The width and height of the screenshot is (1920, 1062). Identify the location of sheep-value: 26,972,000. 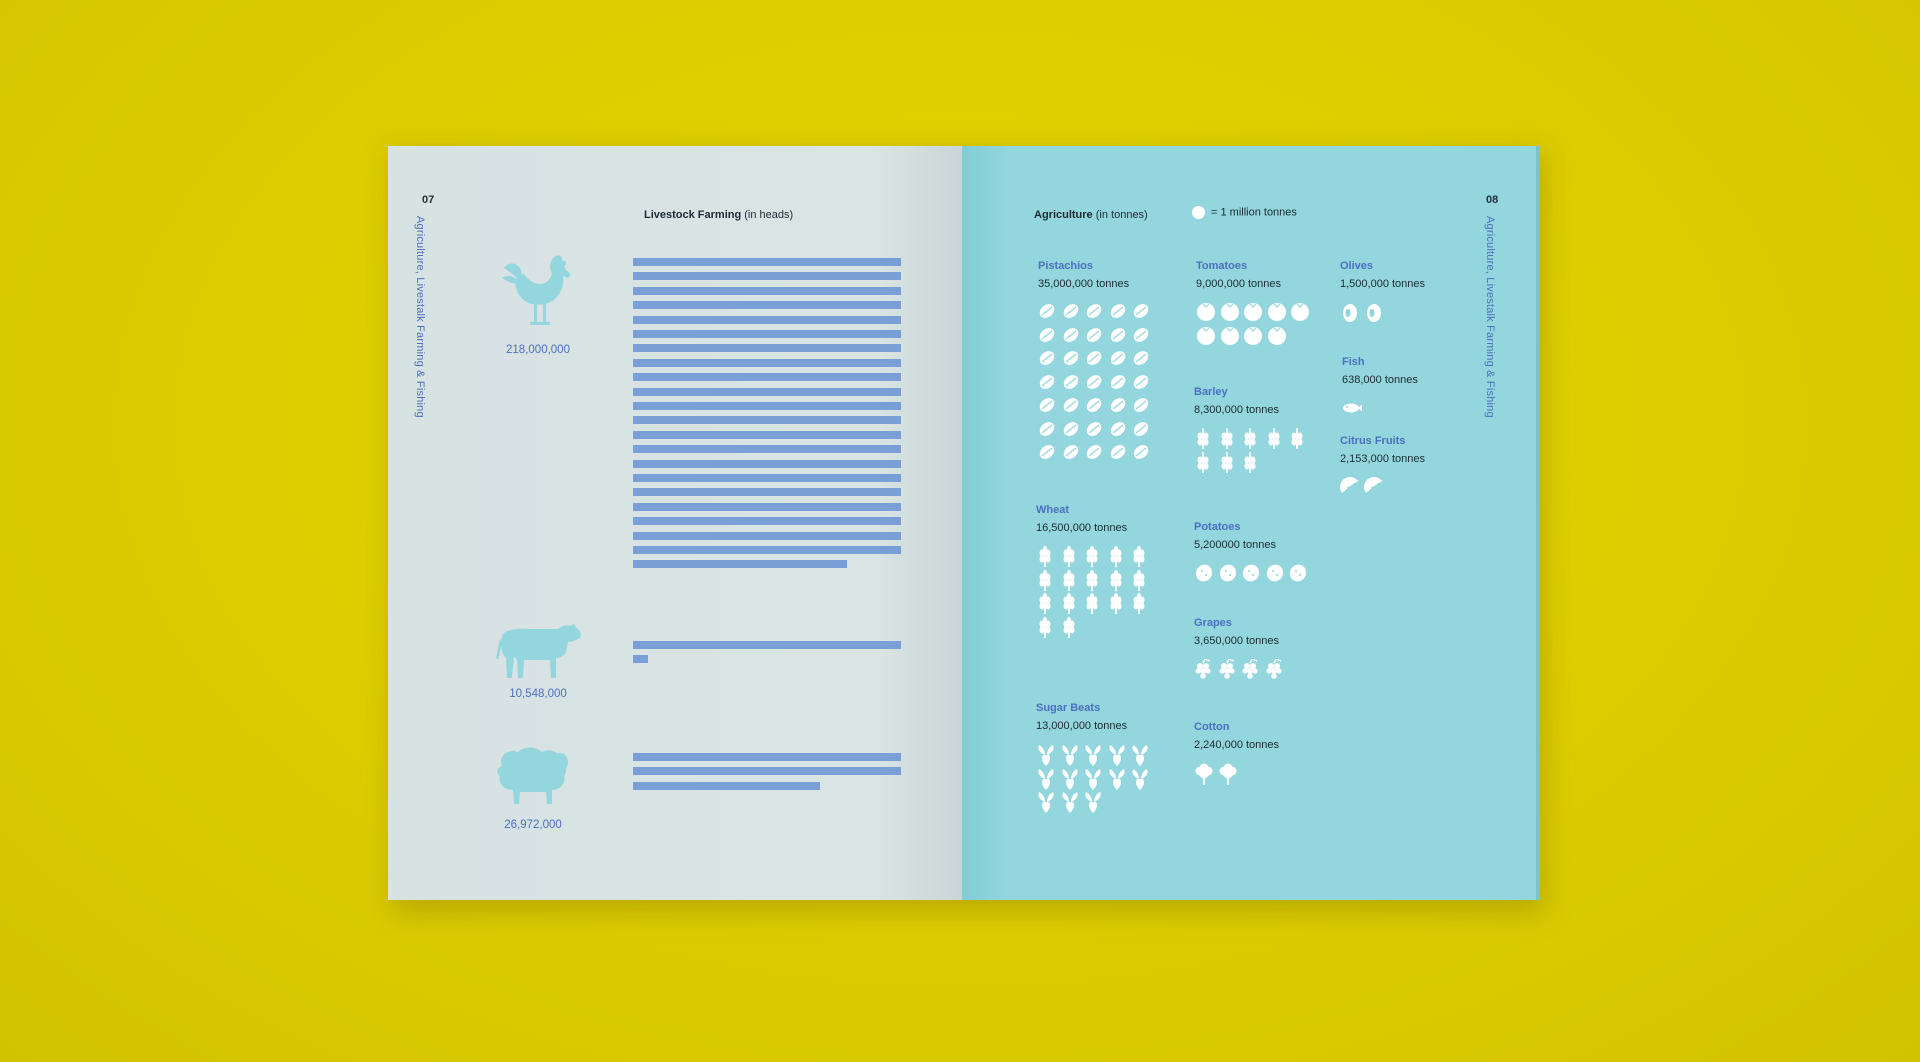
(533, 825).